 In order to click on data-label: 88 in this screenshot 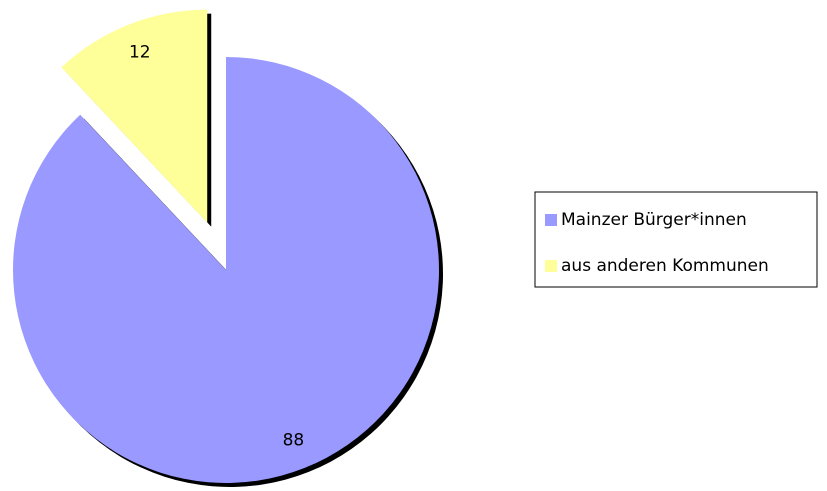, I will do `click(294, 440)`.